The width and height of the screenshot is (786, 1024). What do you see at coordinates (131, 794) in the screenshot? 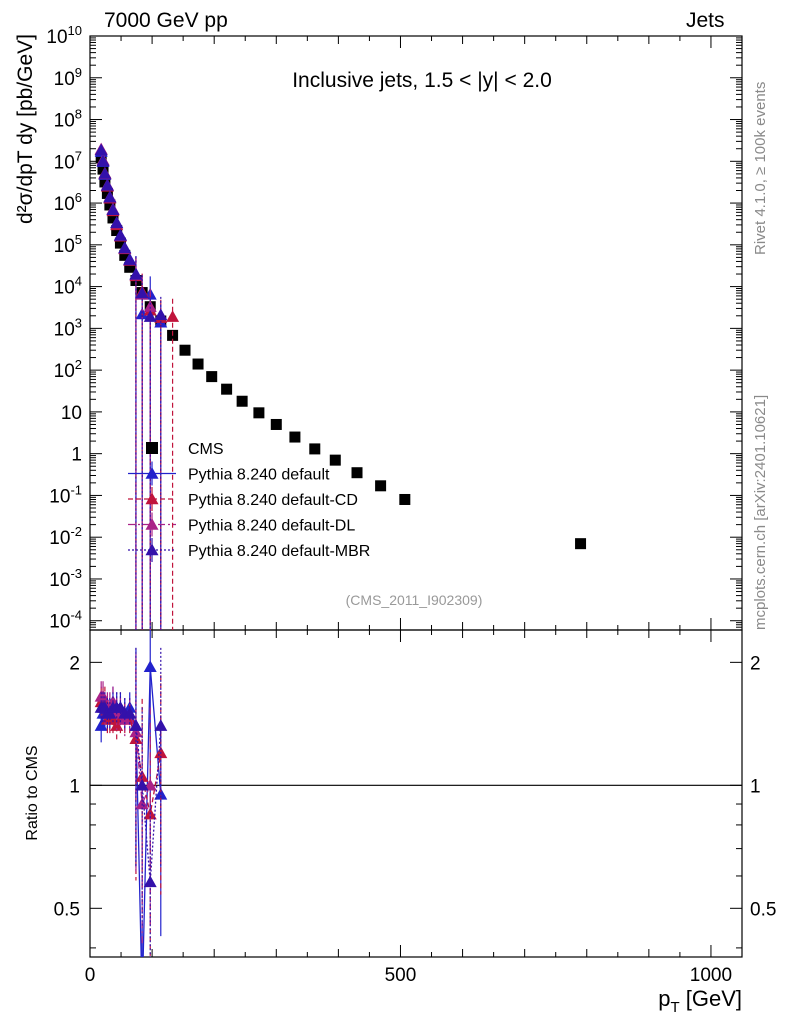
I see `ratio-line` at bounding box center [131, 794].